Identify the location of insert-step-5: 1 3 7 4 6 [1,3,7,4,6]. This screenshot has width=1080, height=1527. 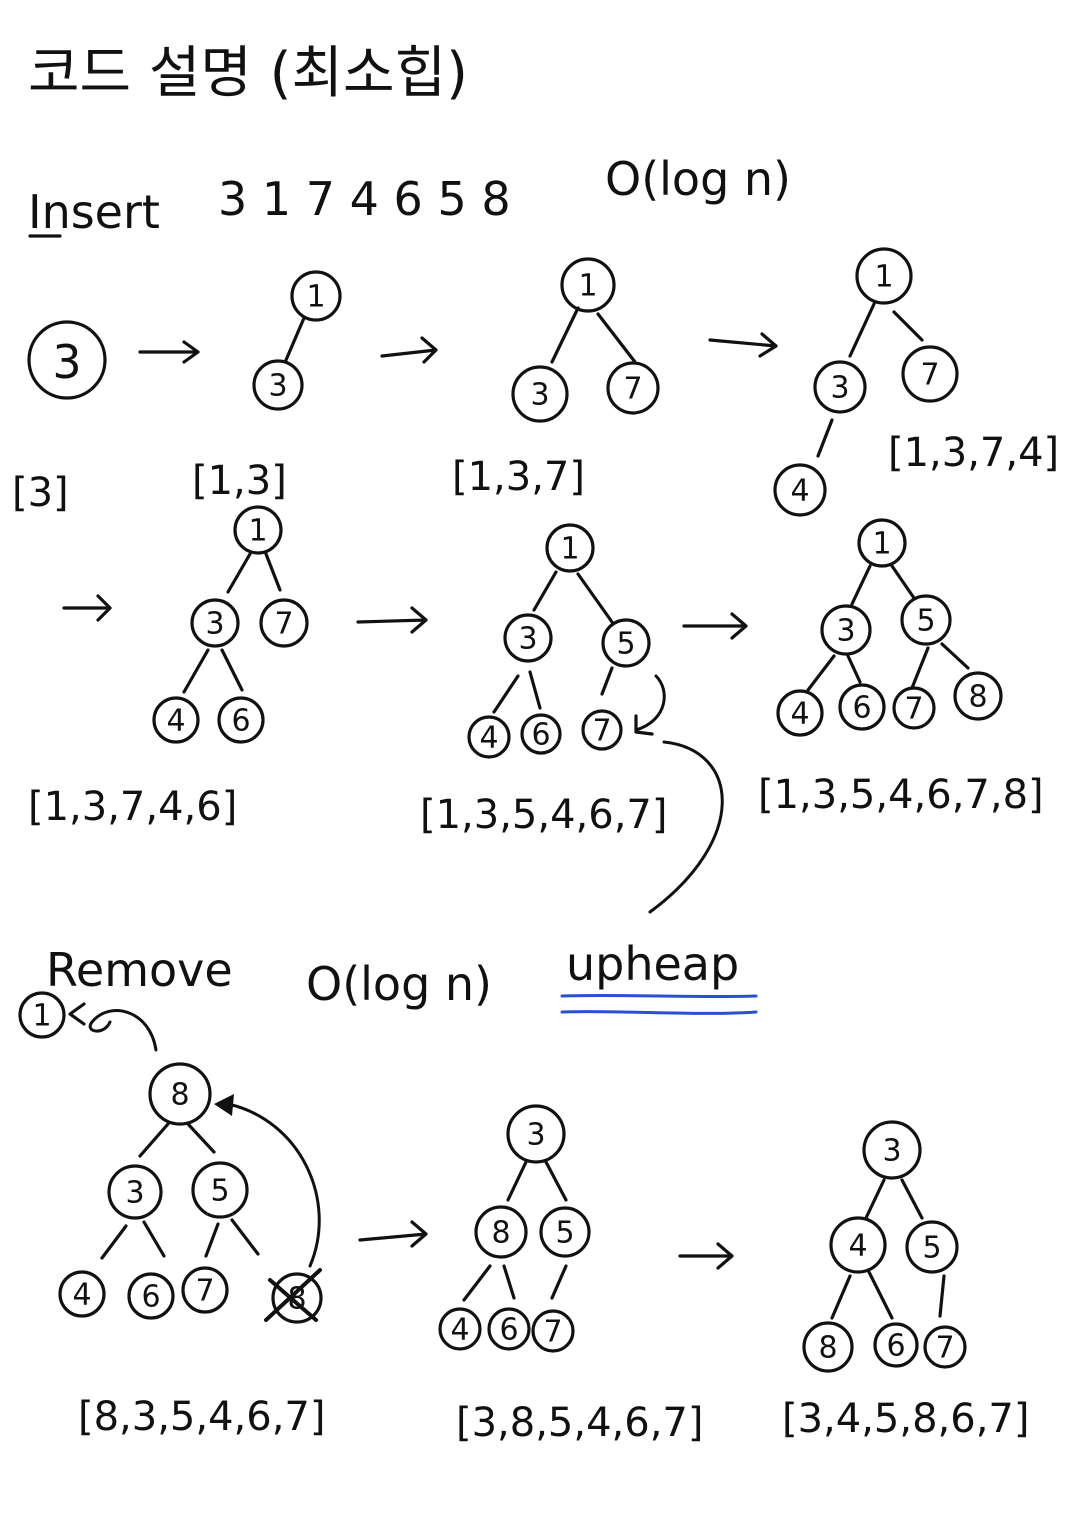
(168, 667).